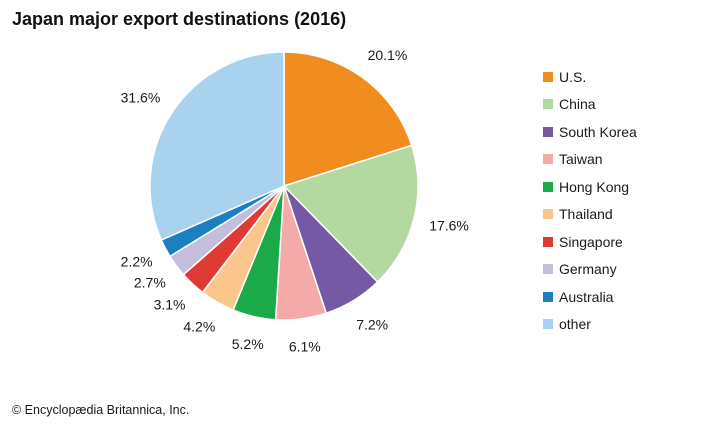  Describe the element at coordinates (575, 324) in the screenshot. I see `legend-label: other` at that location.